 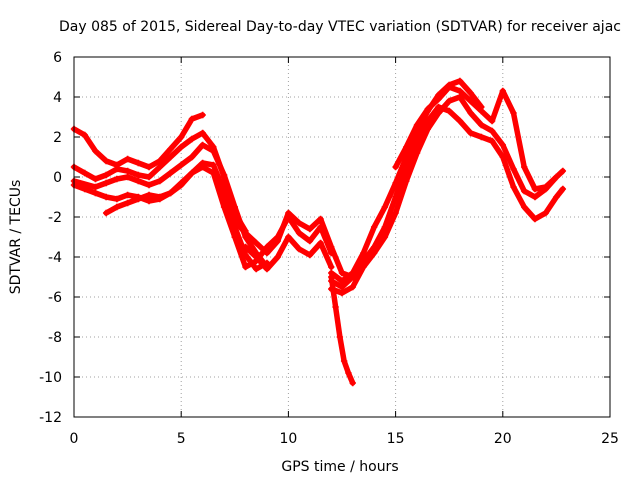 What do you see at coordinates (74, 439) in the screenshot?
I see `x-tick-label: 0` at bounding box center [74, 439].